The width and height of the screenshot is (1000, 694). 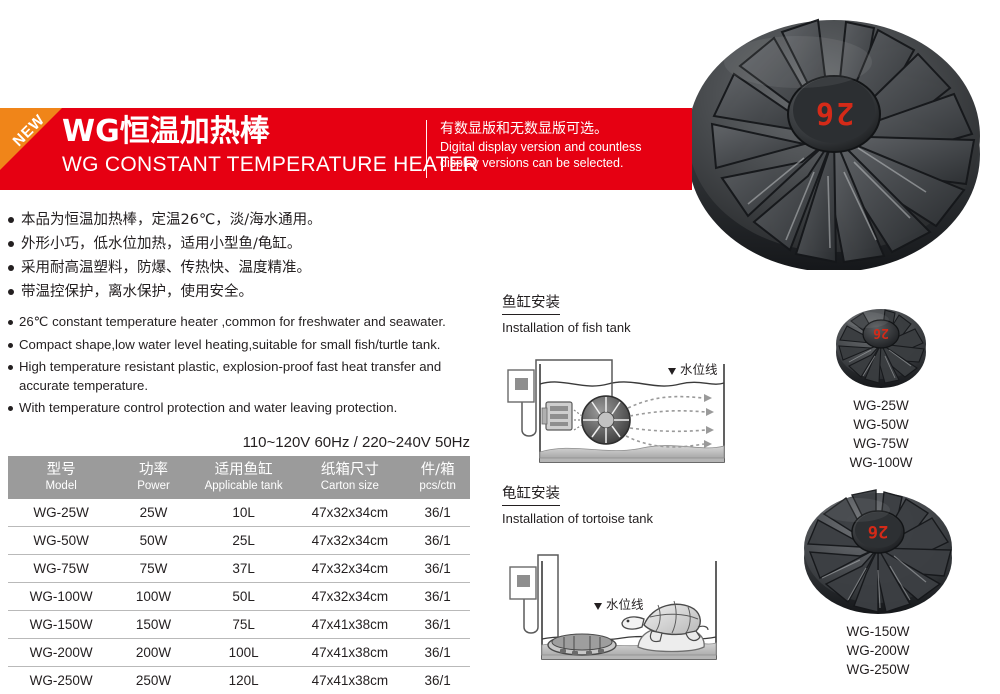 I want to click on column-header-cn: 型号, so click(x=61, y=470).